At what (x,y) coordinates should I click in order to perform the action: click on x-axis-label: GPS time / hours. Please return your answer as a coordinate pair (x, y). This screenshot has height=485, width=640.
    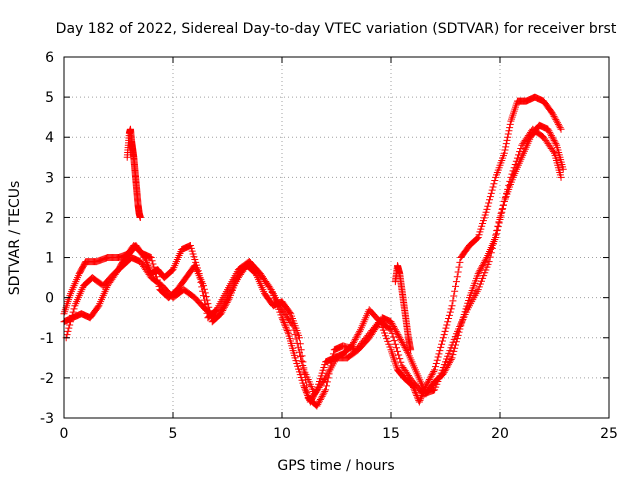
    Looking at the image, I should click on (335, 466).